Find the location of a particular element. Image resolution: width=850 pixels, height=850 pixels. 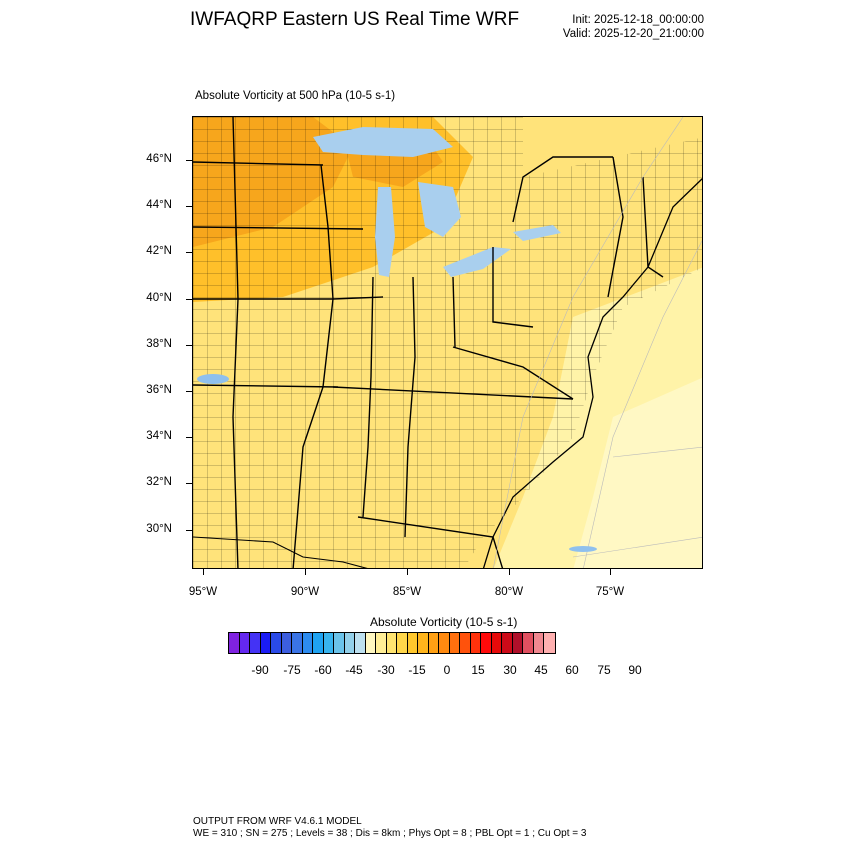

vorticity-minimum-region is located at coordinates (637, 472).